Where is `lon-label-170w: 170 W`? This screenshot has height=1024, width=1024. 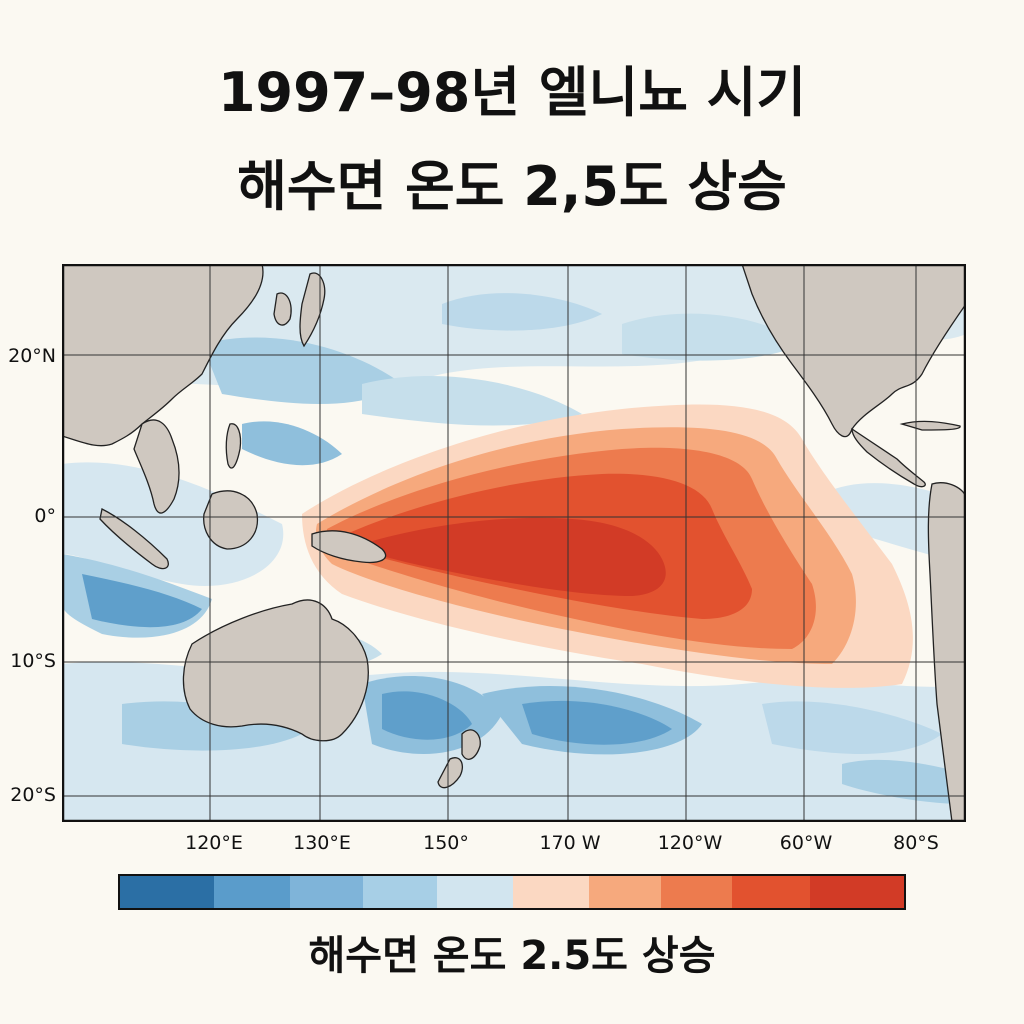 lon-label-170w: 170 W is located at coordinates (570, 843).